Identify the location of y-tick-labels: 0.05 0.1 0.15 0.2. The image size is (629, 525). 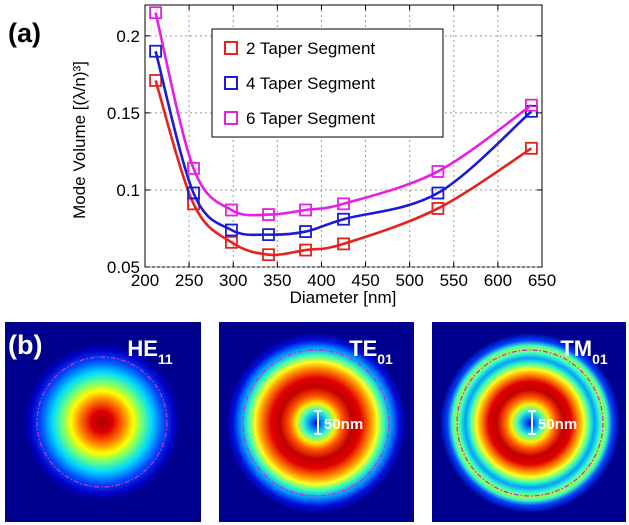
(123, 152).